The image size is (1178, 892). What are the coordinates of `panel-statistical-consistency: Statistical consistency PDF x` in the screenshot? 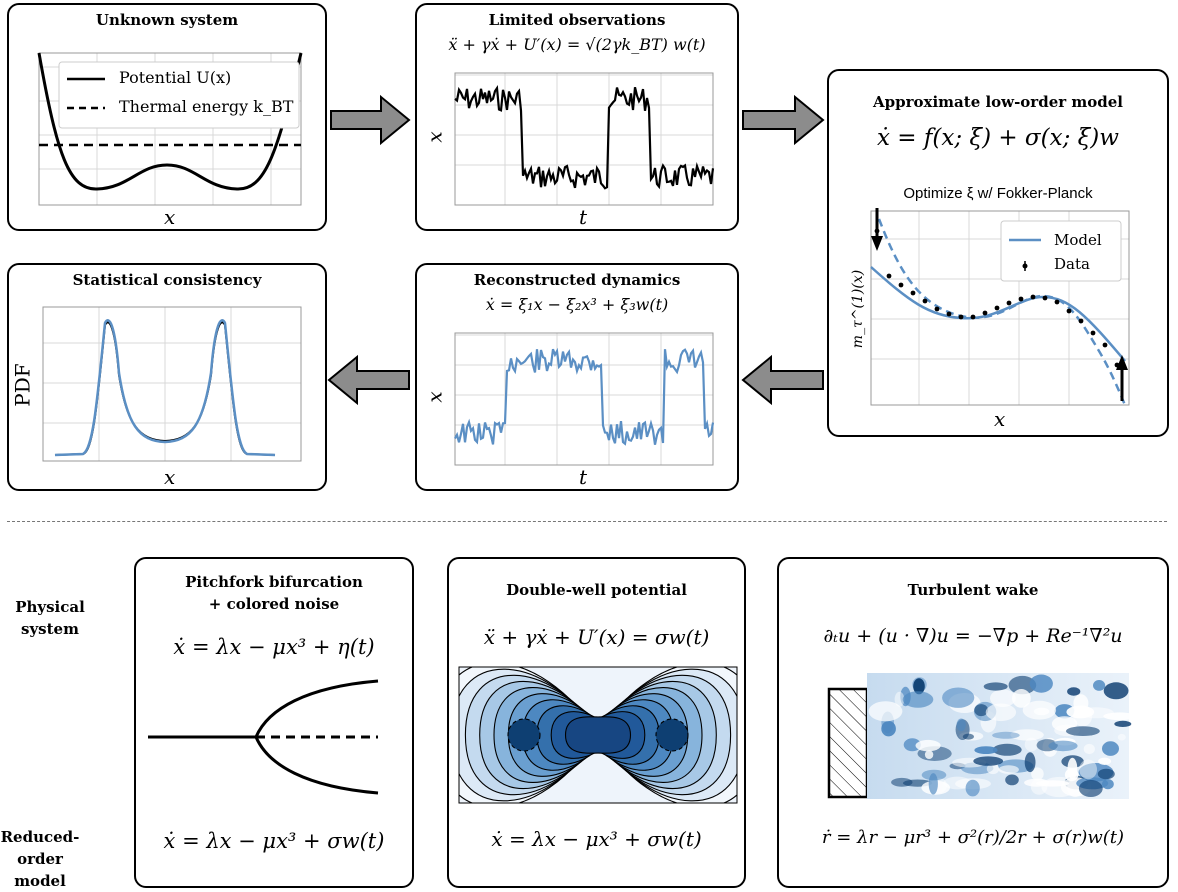 It's located at (167, 377).